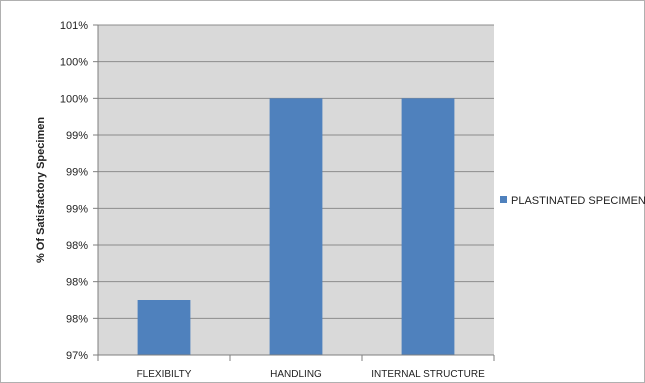  Describe the element at coordinates (578, 201) in the screenshot. I see `legend-label: PLASTINATED SPECIMEN` at that location.